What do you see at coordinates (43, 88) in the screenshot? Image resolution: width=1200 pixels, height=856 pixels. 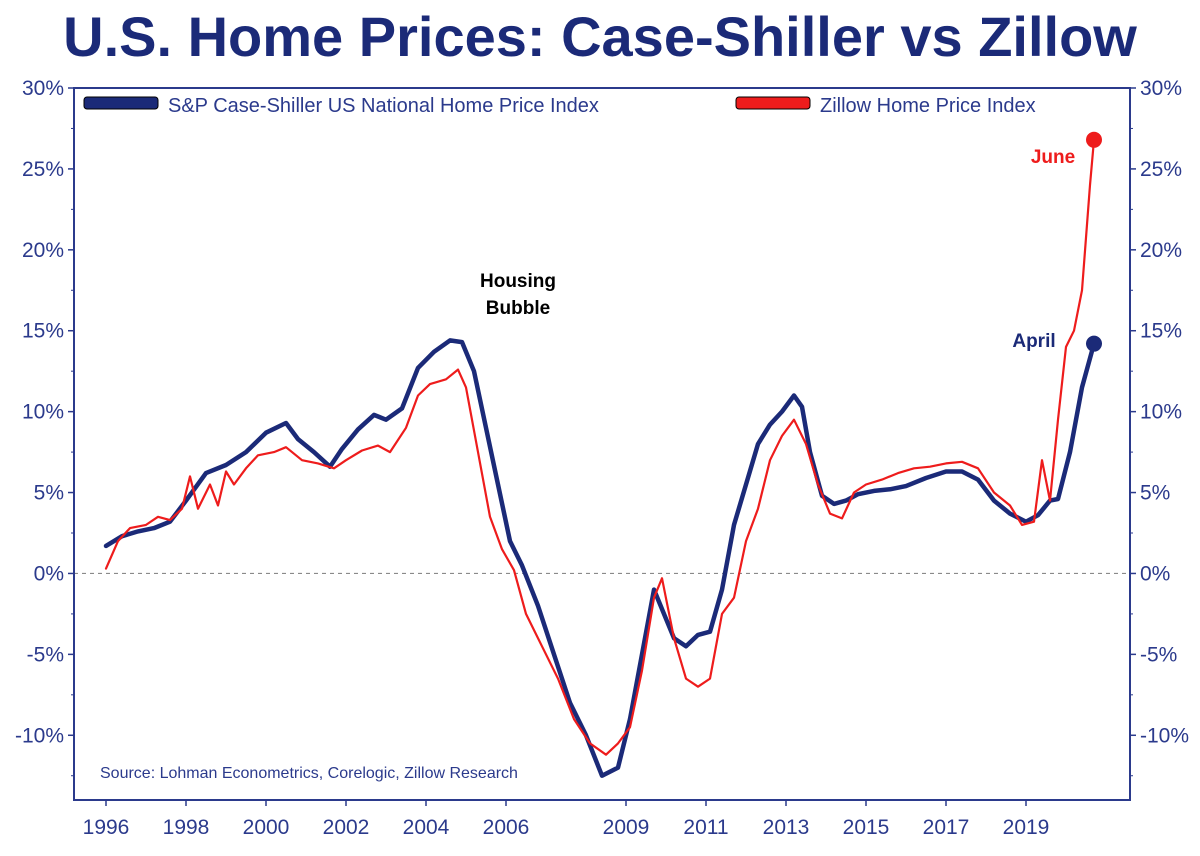 I see `y-tick-label-left: 30%` at bounding box center [43, 88].